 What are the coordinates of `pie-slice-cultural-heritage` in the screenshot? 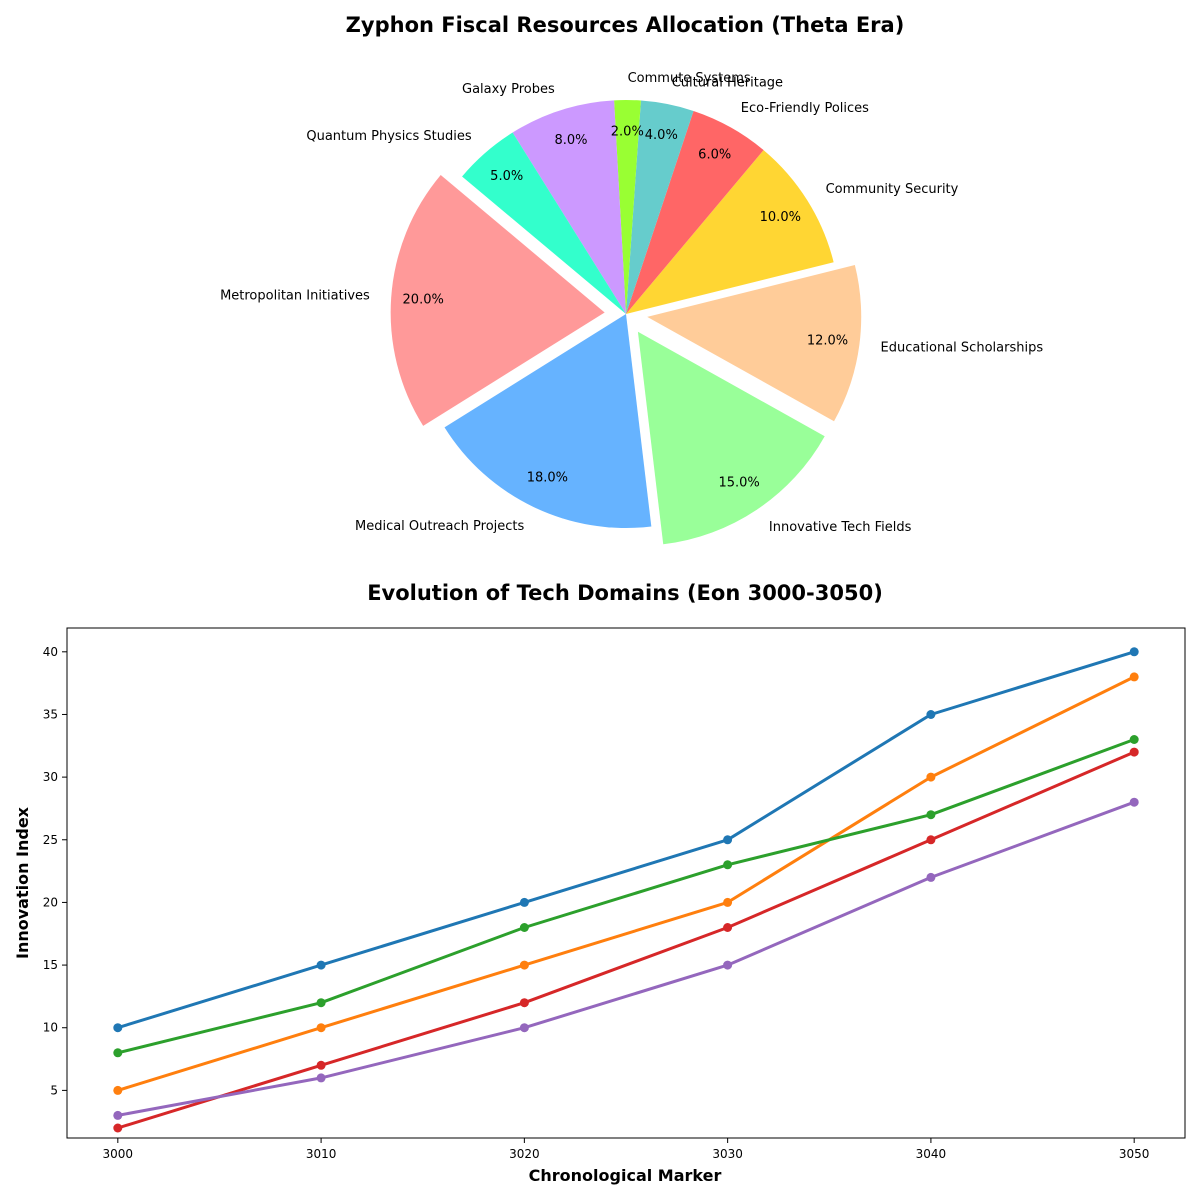 It's located at (660, 207).